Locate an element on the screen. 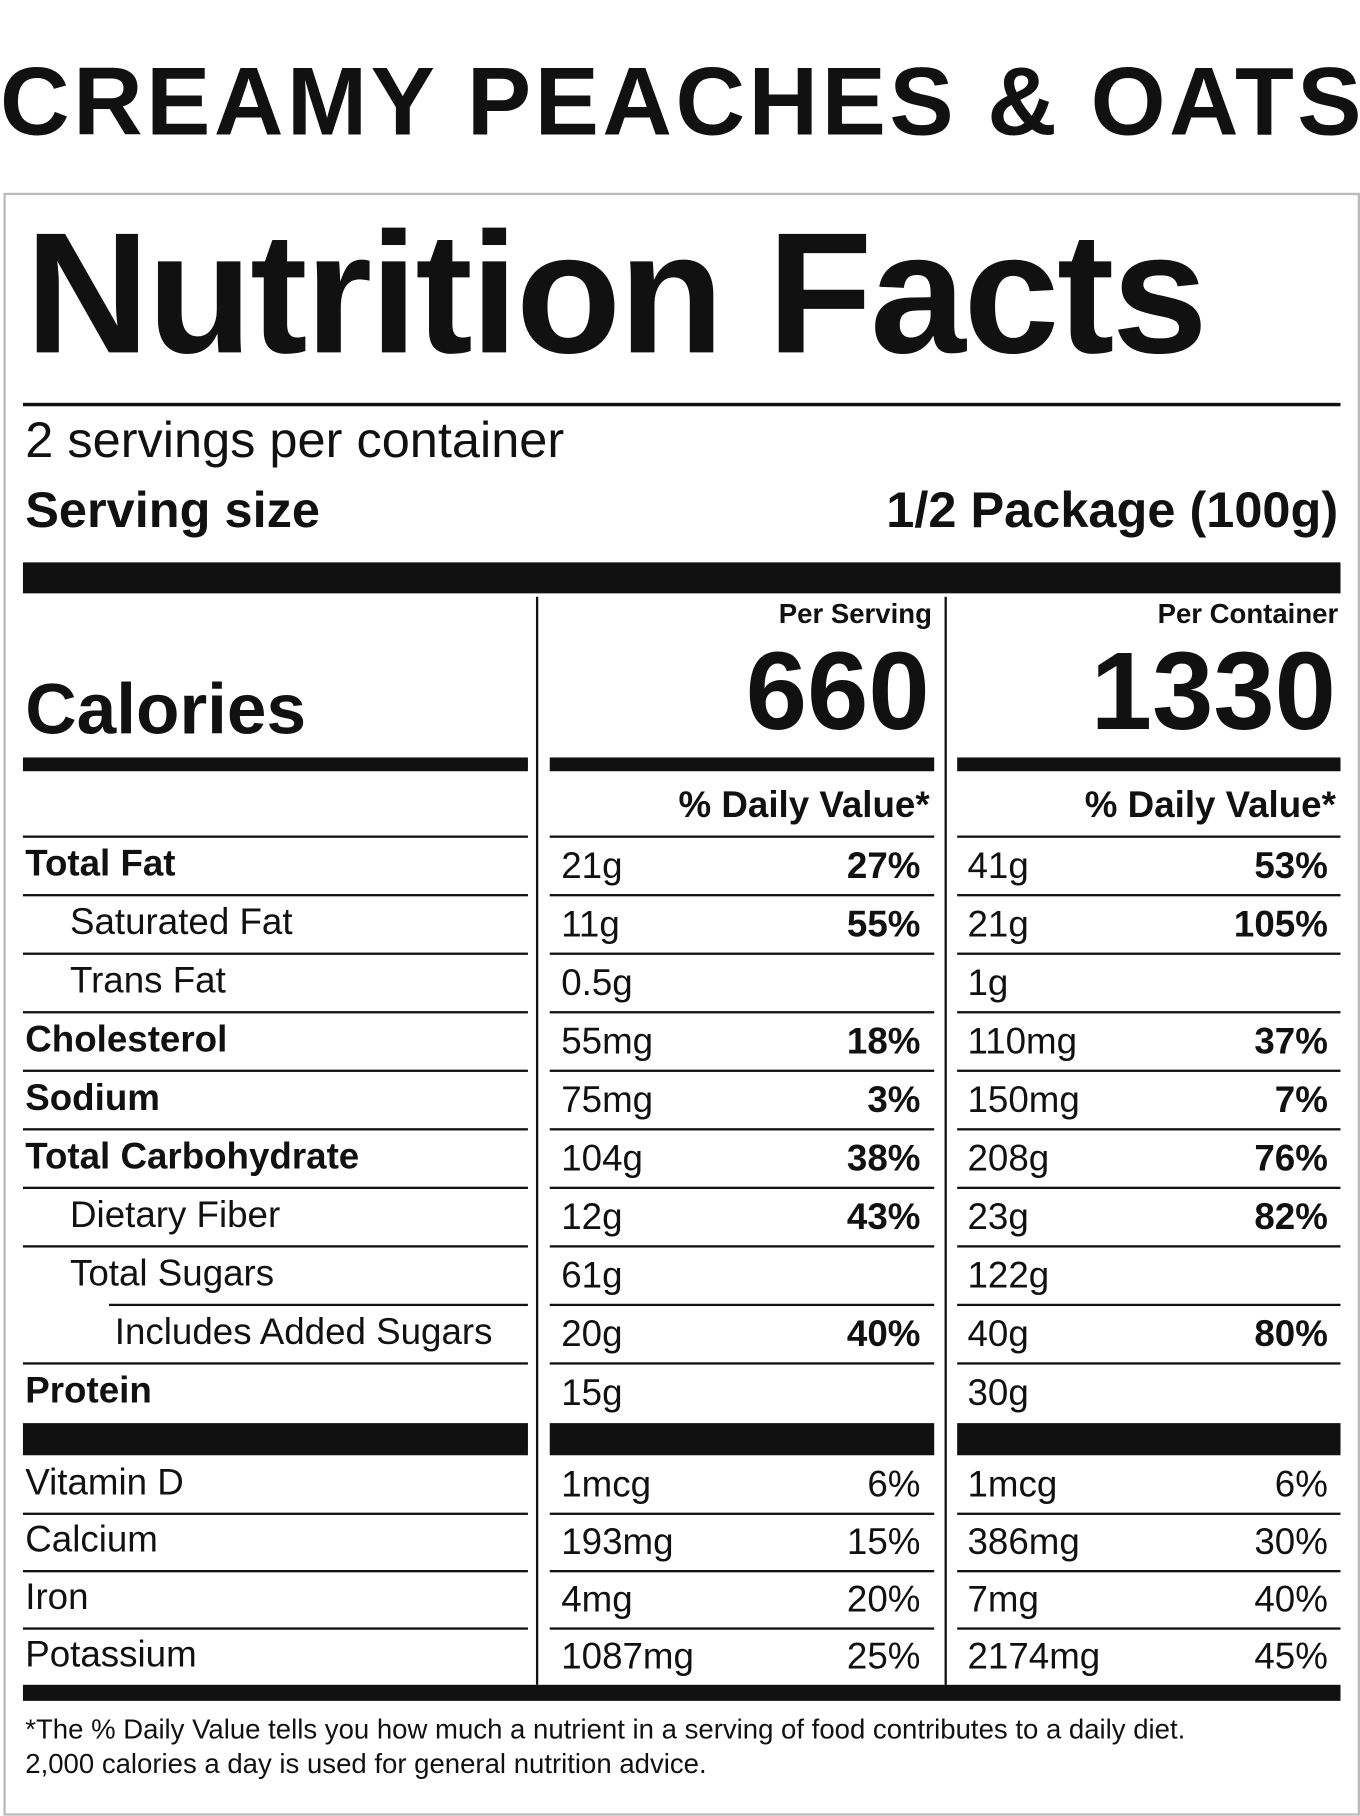  amount: 2174mg is located at coordinates (1034, 1656).